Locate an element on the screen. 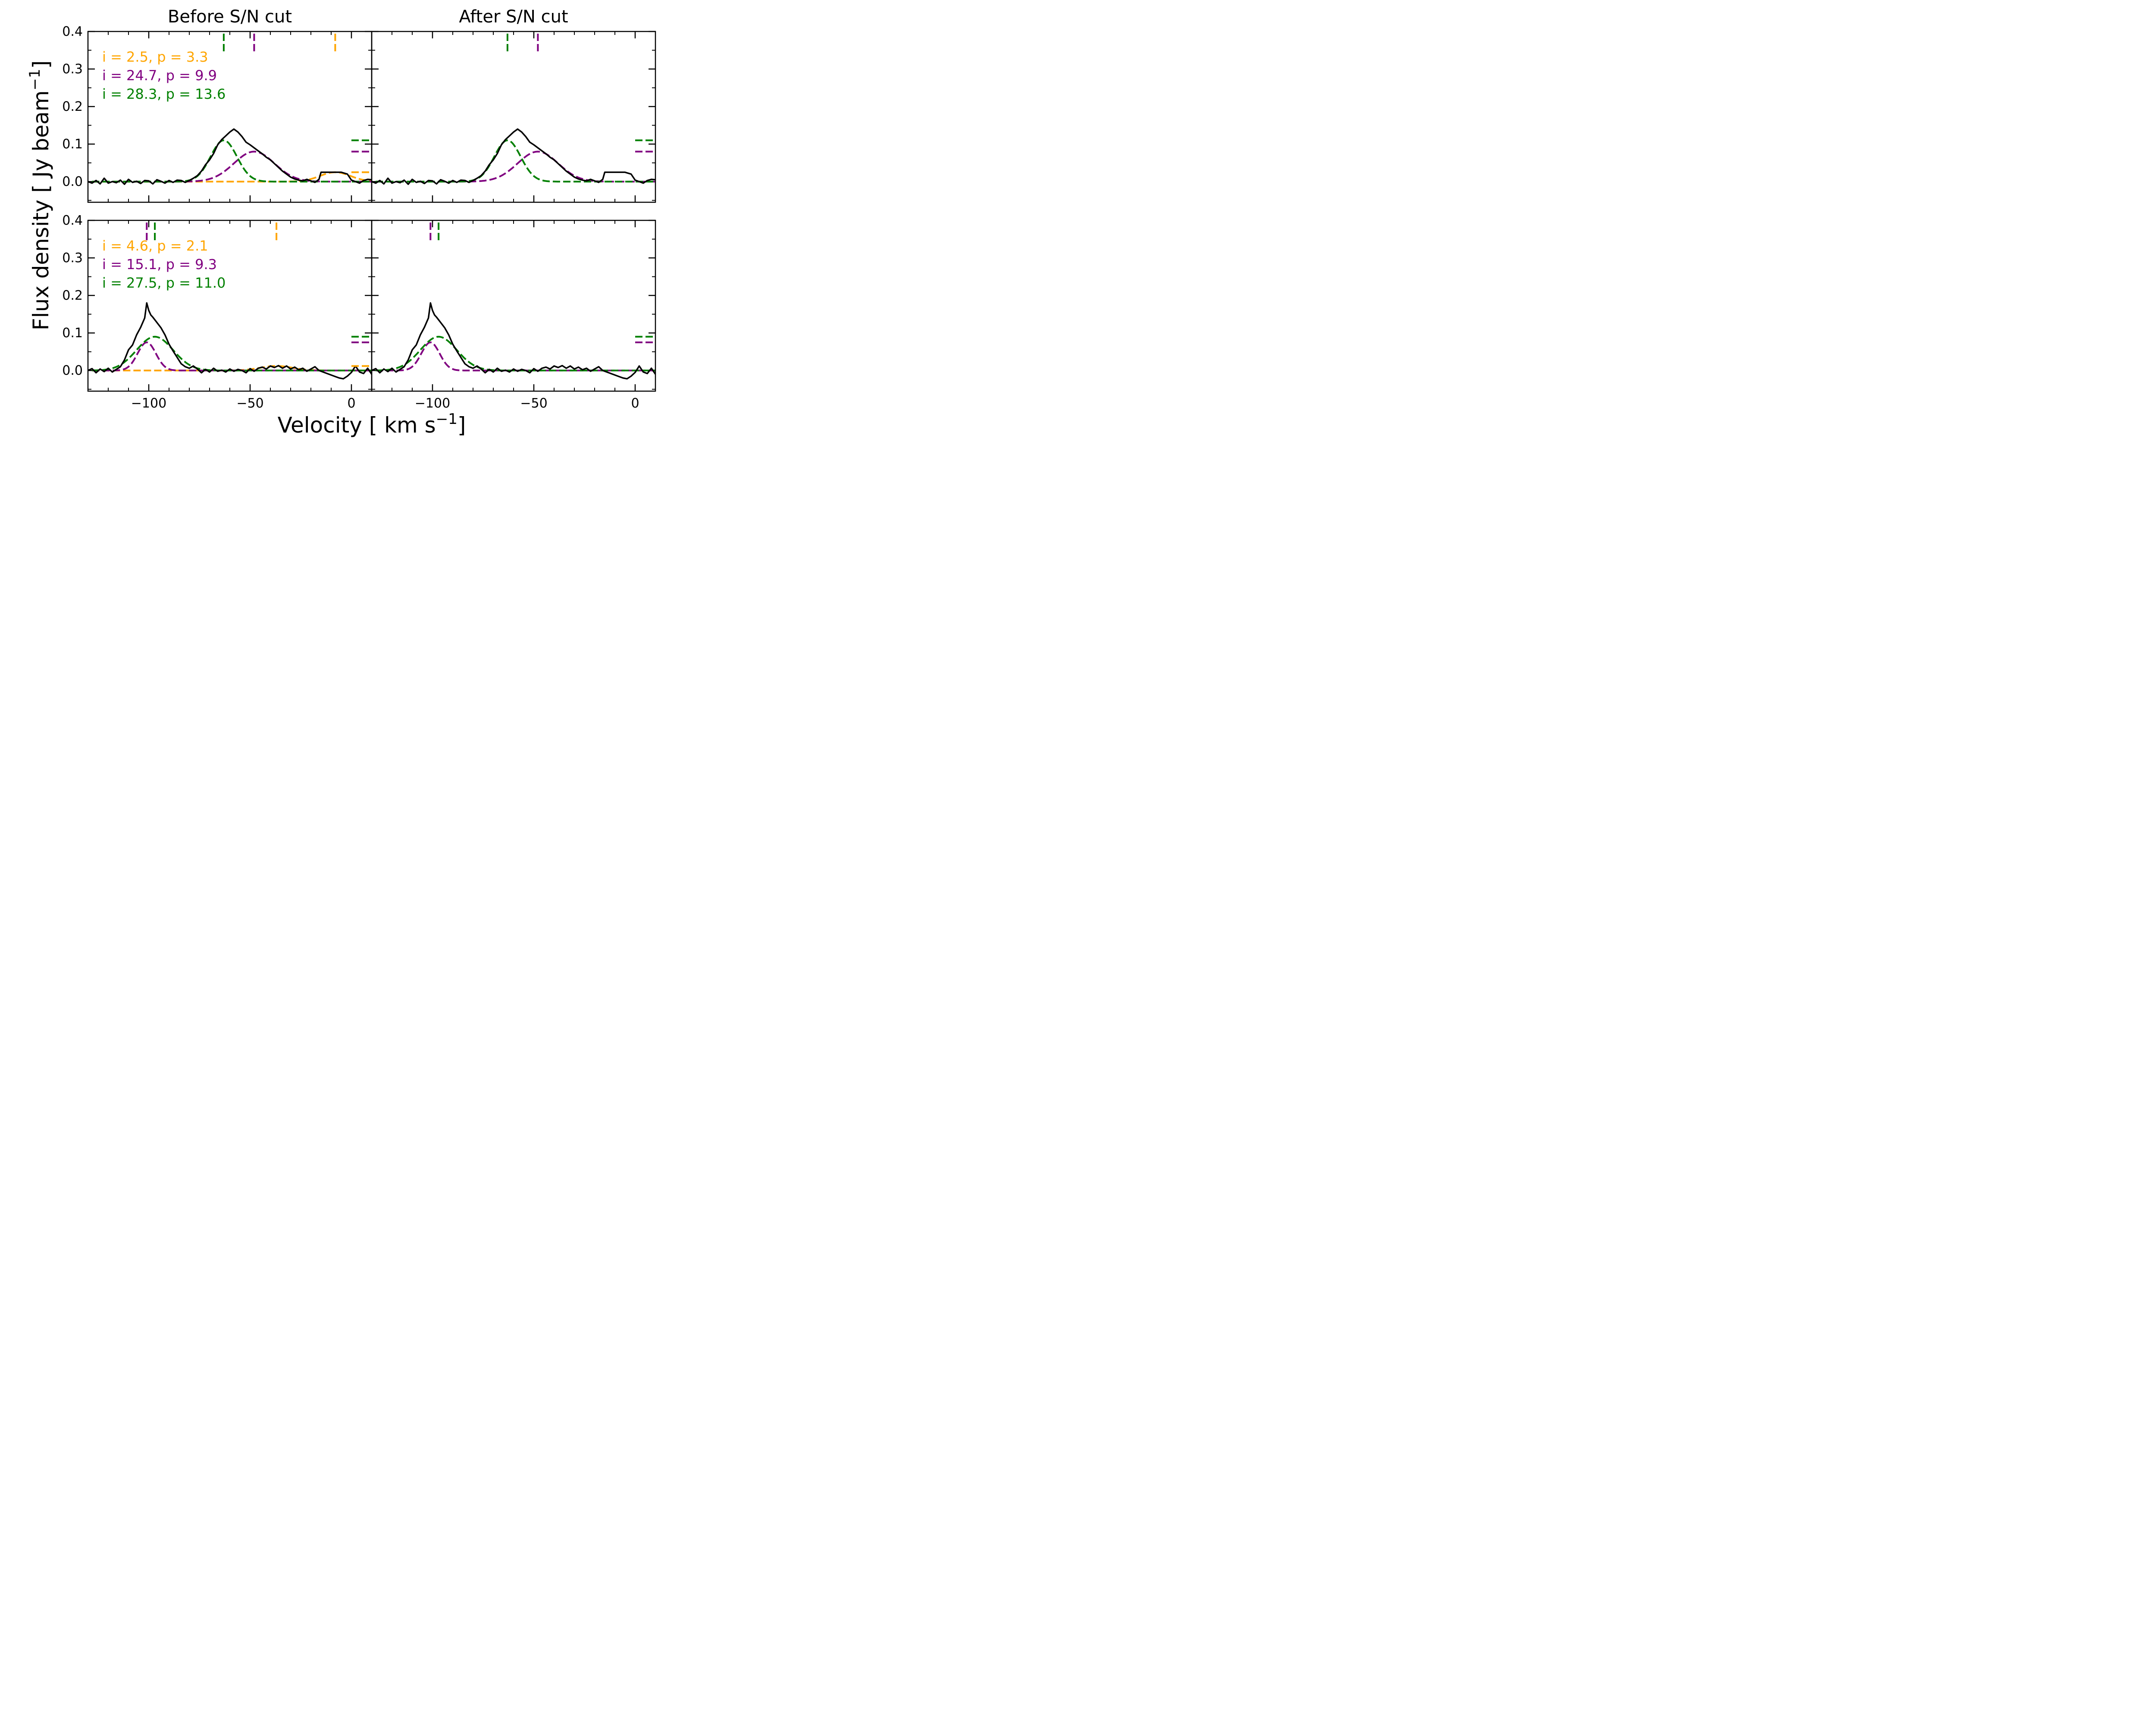 Image resolution: width=2156 pixels, height=1725 pixels. panel-bottom-after: −100 −50 0 is located at coordinates (513, 315).